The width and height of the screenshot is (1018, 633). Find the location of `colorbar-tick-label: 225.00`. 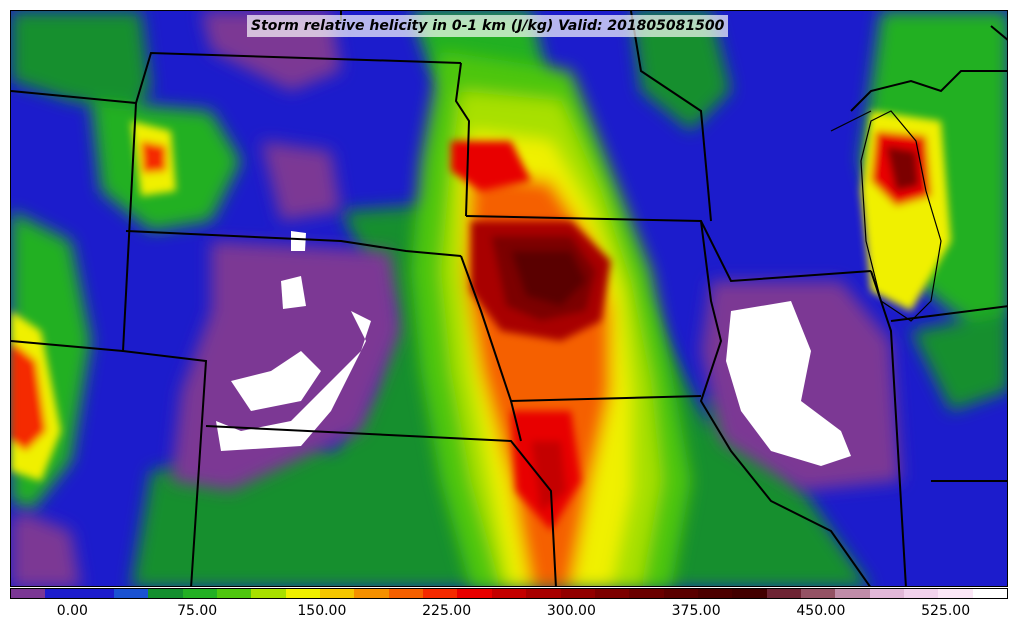

colorbar-tick-label: 225.00 is located at coordinates (447, 611).